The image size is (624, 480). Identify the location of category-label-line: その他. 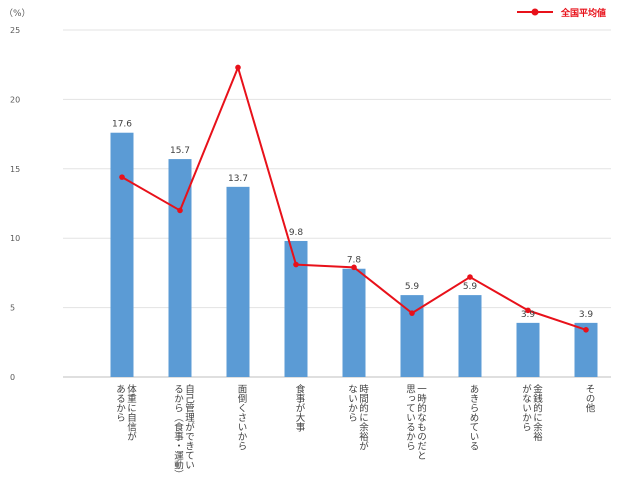
(590, 398).